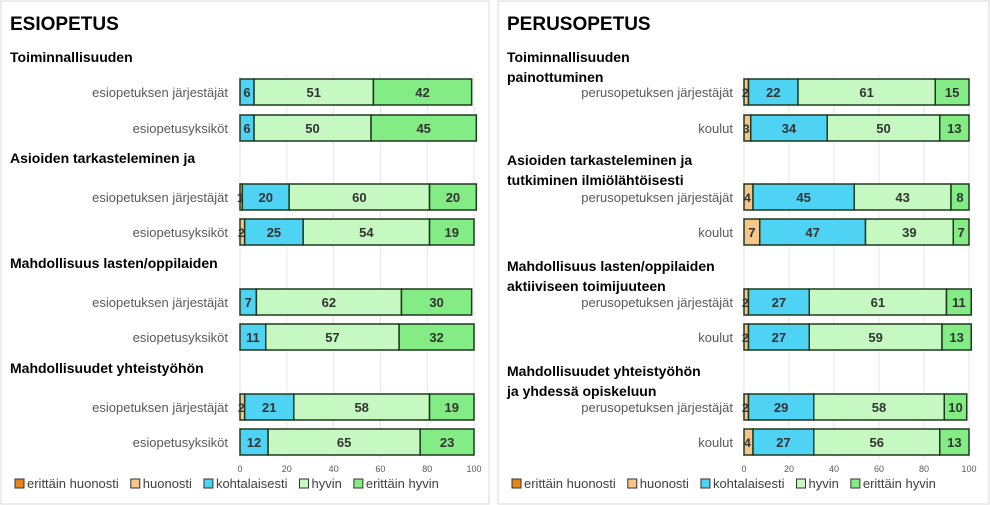 The height and width of the screenshot is (505, 990). I want to click on data-label: 22, so click(773, 92).